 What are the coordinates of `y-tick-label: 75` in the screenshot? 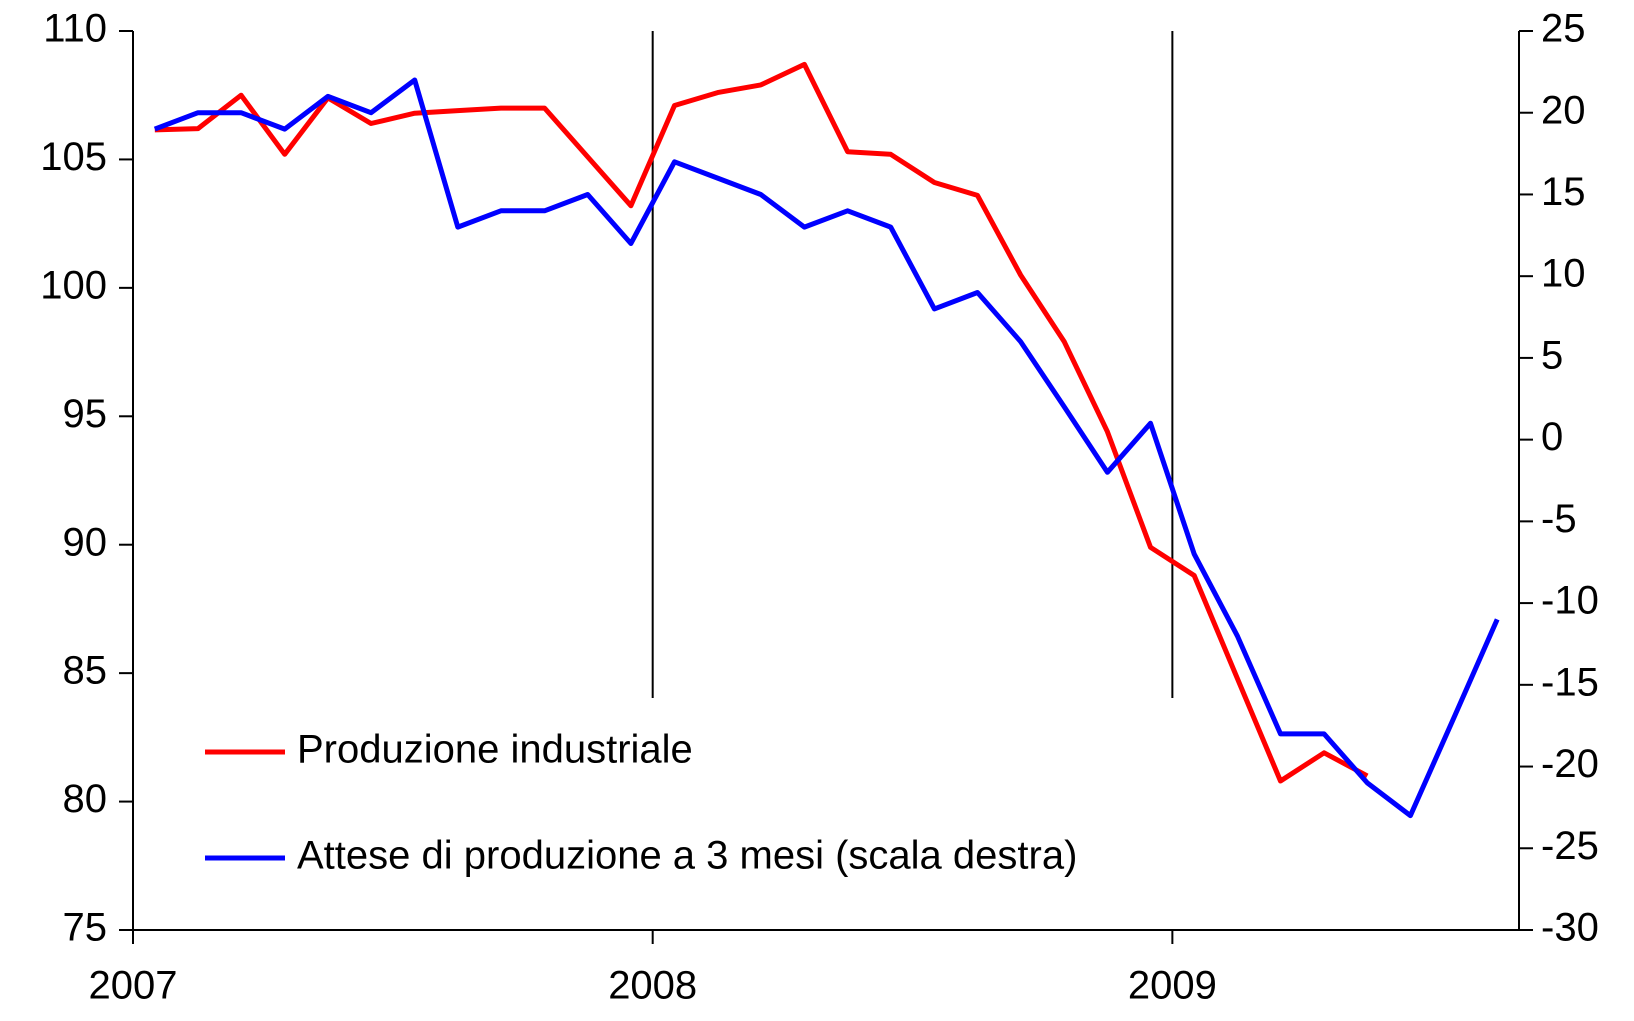 It's located at (85, 928).